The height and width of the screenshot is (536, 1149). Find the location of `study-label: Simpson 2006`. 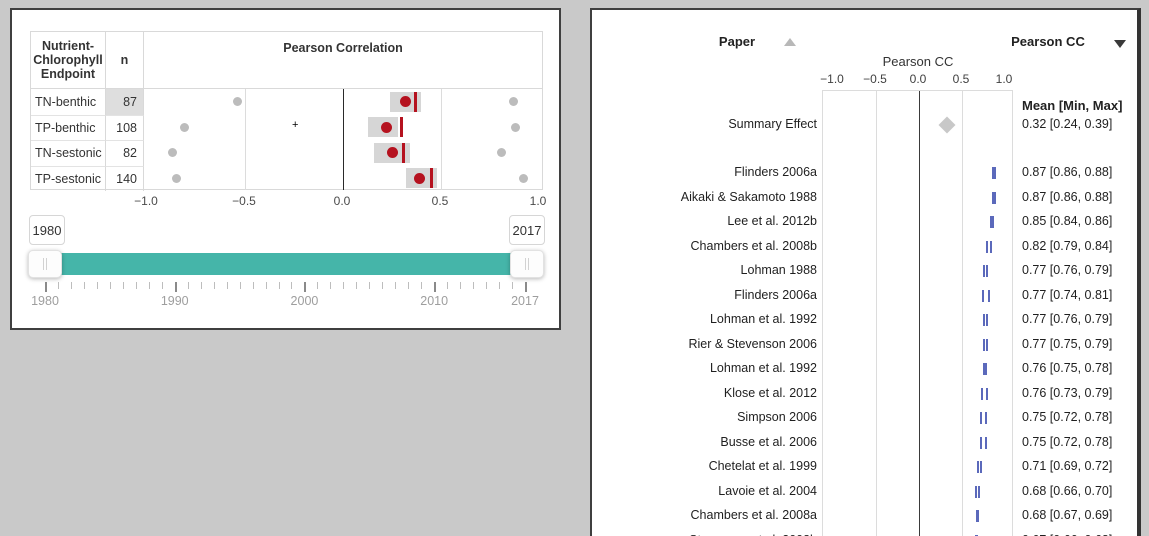

study-label: Simpson 2006 is located at coordinates (777, 417).